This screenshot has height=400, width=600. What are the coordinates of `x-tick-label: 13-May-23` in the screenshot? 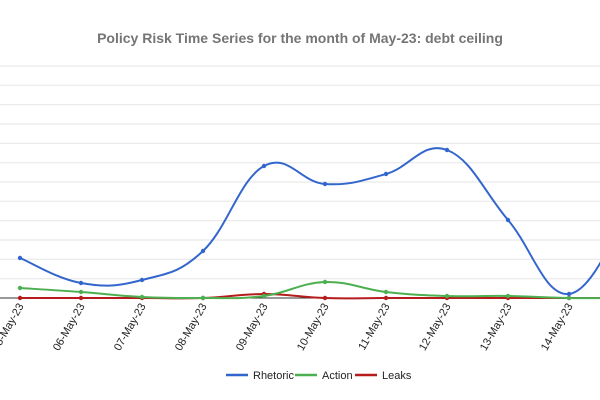 It's located at (496, 328).